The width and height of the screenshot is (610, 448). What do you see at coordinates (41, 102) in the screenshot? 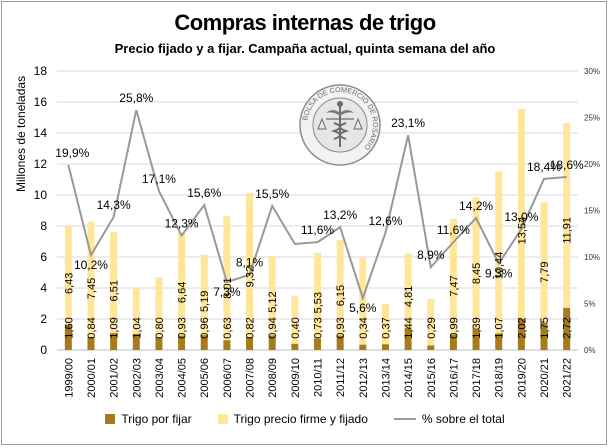
I see `y-tick-label: 16` at bounding box center [41, 102].